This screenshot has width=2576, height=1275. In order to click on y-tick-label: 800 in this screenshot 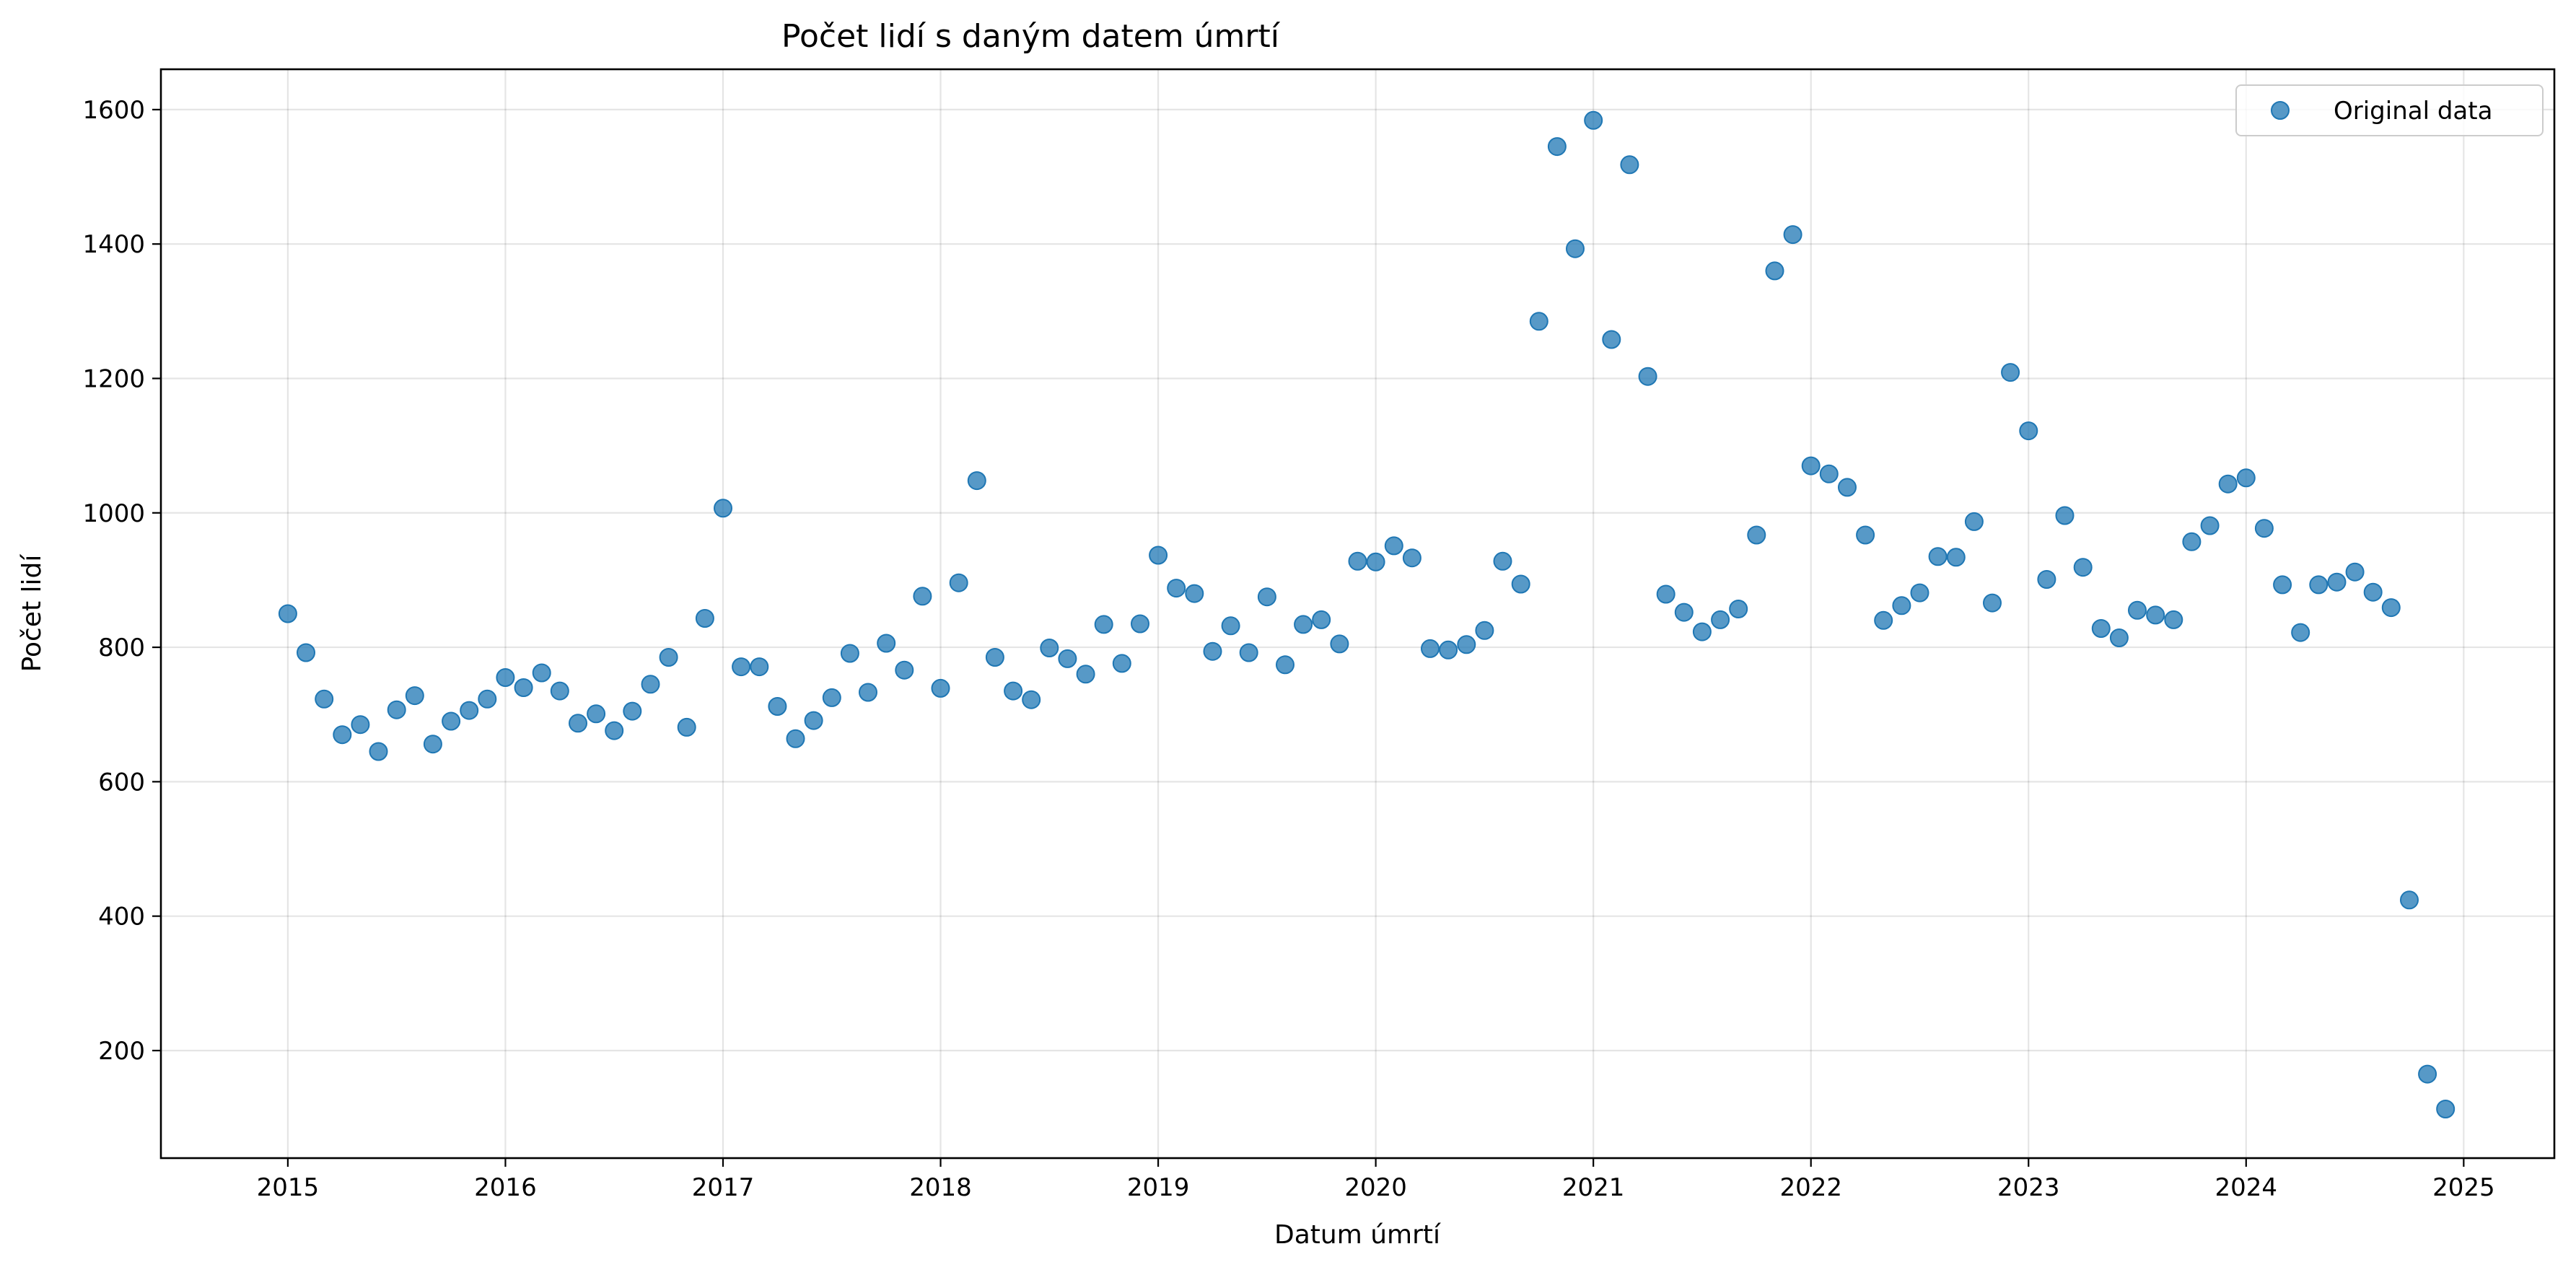, I will do `click(122, 648)`.